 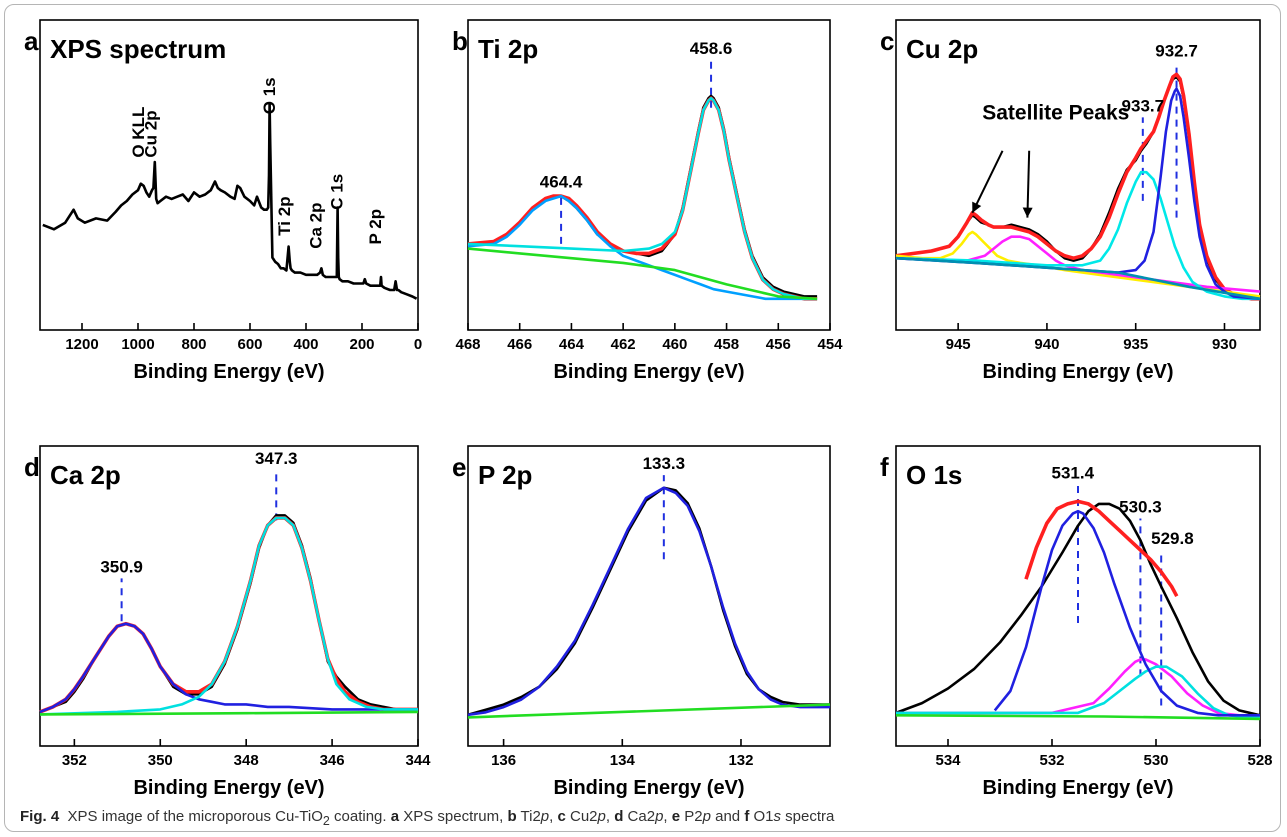 I want to click on x-tick-label: 800, so click(x=193, y=344).